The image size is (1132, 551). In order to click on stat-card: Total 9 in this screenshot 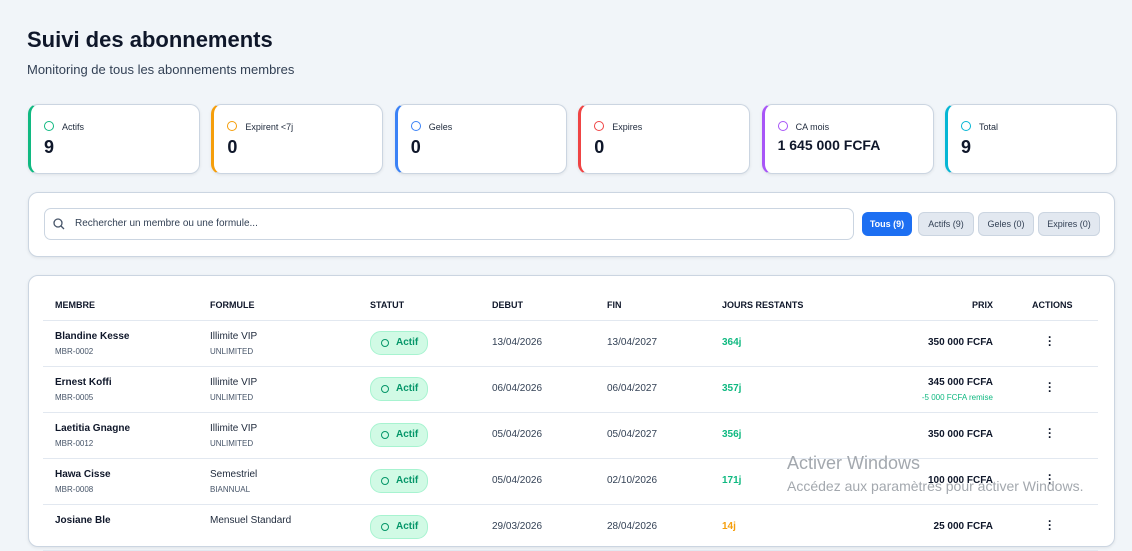, I will do `click(1031, 139)`.